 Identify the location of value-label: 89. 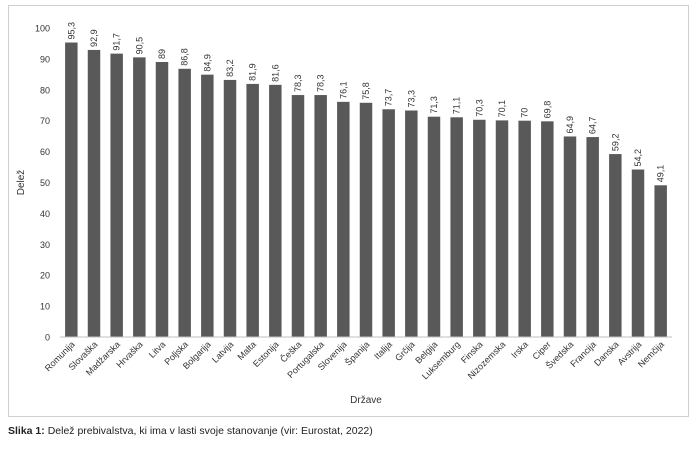
(162, 54).